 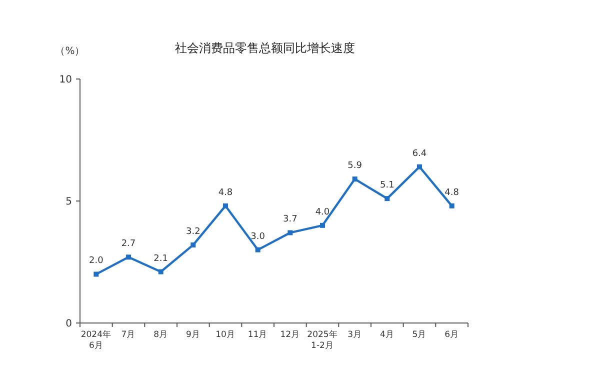 What do you see at coordinates (161, 259) in the screenshot?
I see `data-label: 2.1` at bounding box center [161, 259].